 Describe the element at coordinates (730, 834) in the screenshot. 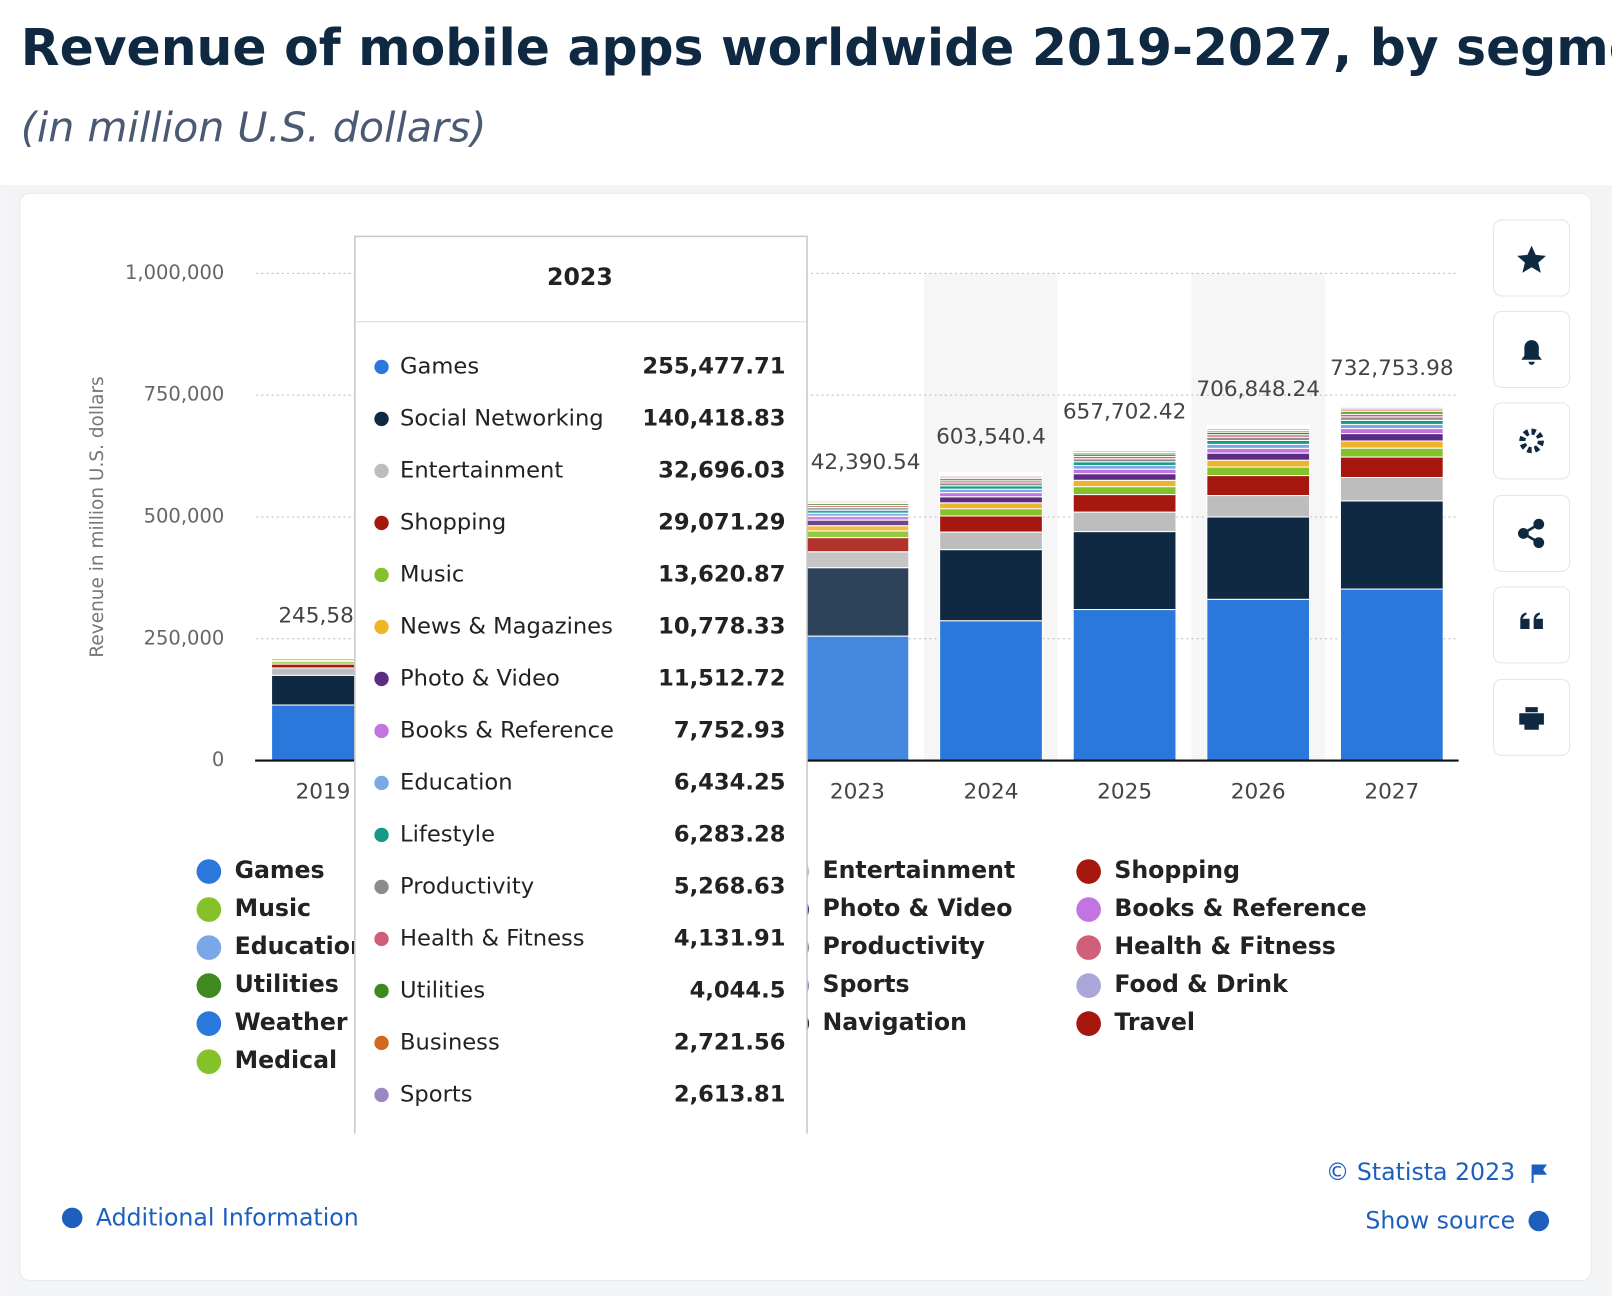

I see `tooltip-value: 6,283.28` at that location.